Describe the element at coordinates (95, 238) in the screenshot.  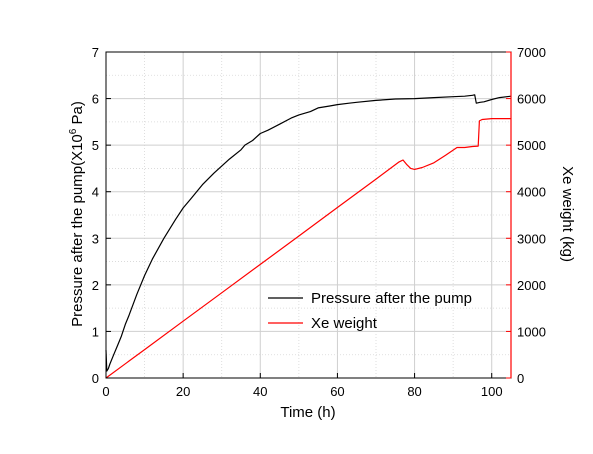
I see `y-left-tick-label: 3` at that location.